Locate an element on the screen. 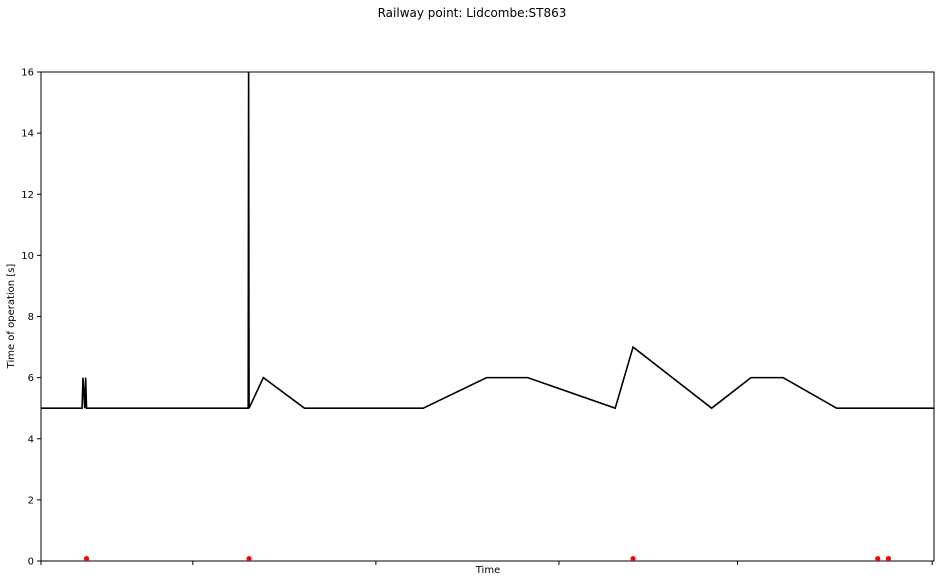 This screenshot has height=582, width=944. y-axis-label: Time of operation [s] is located at coordinates (11, 317).